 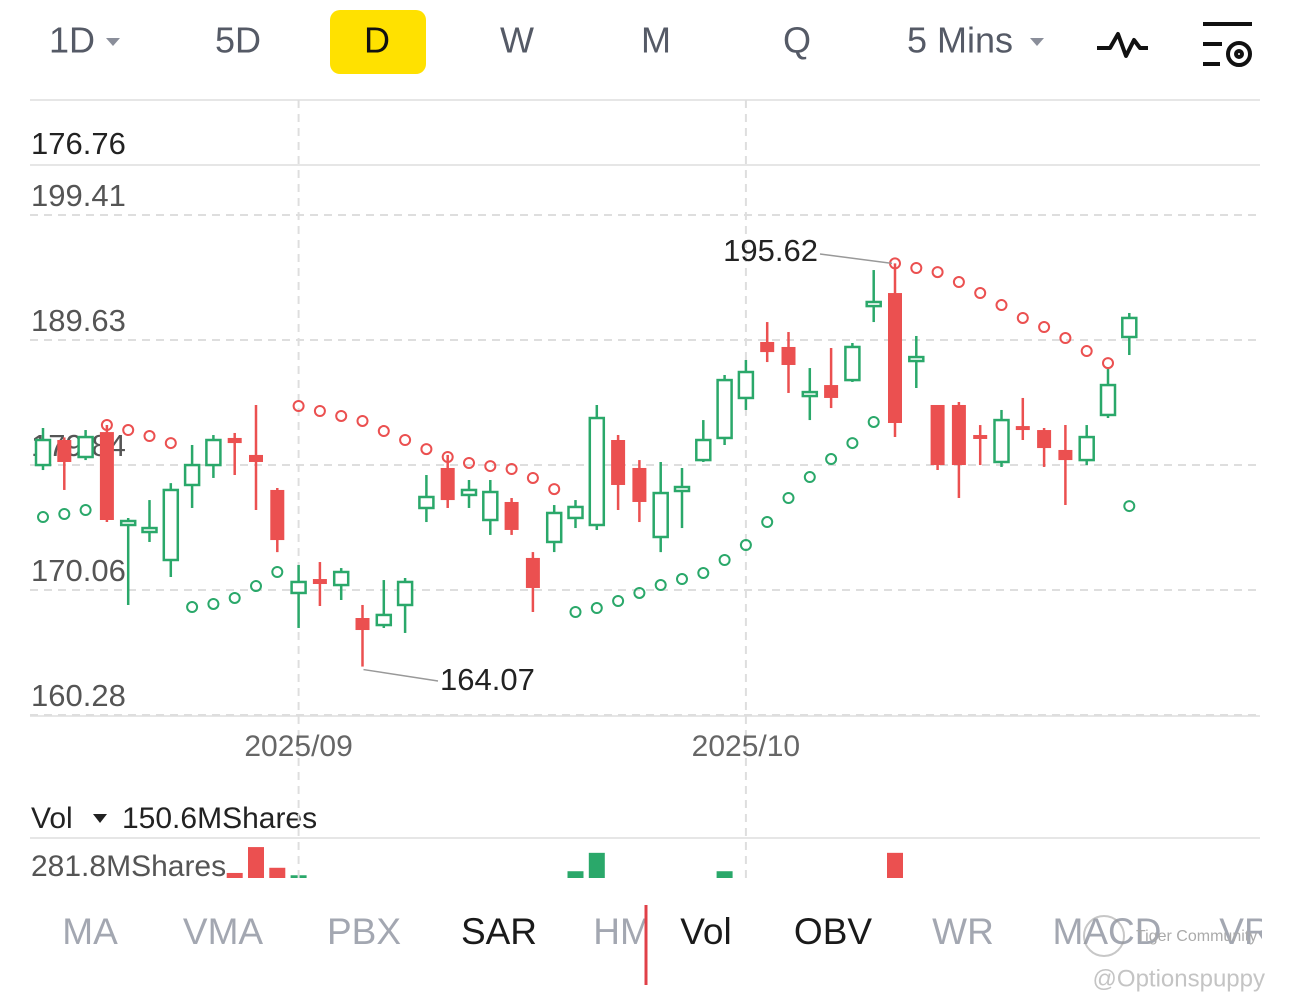 I want to click on low-marker-line, so click(x=401, y=675).